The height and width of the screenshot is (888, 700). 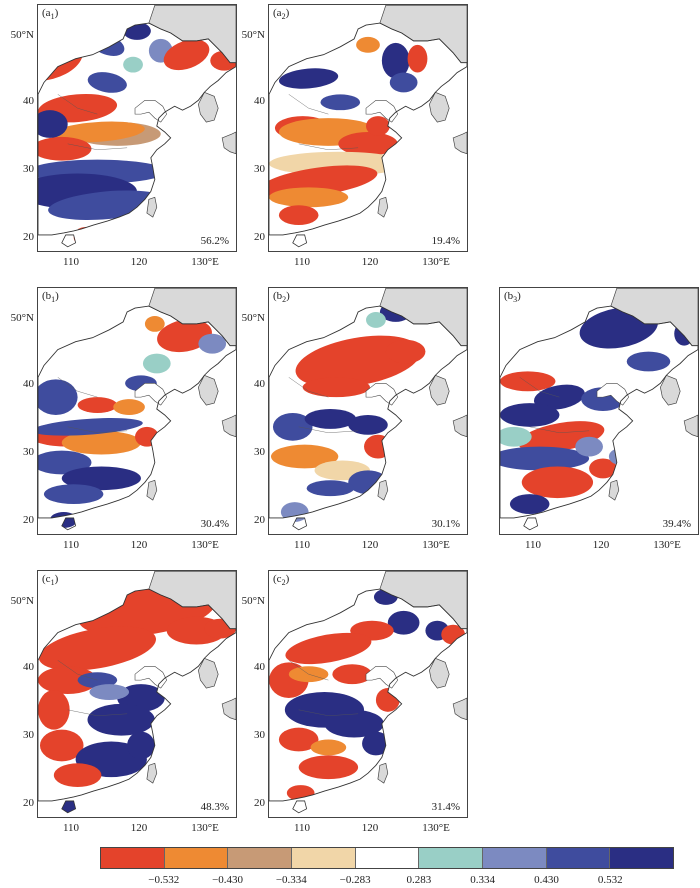 I want to click on map-frame: (b1) 30.4%, so click(x=137, y=411).